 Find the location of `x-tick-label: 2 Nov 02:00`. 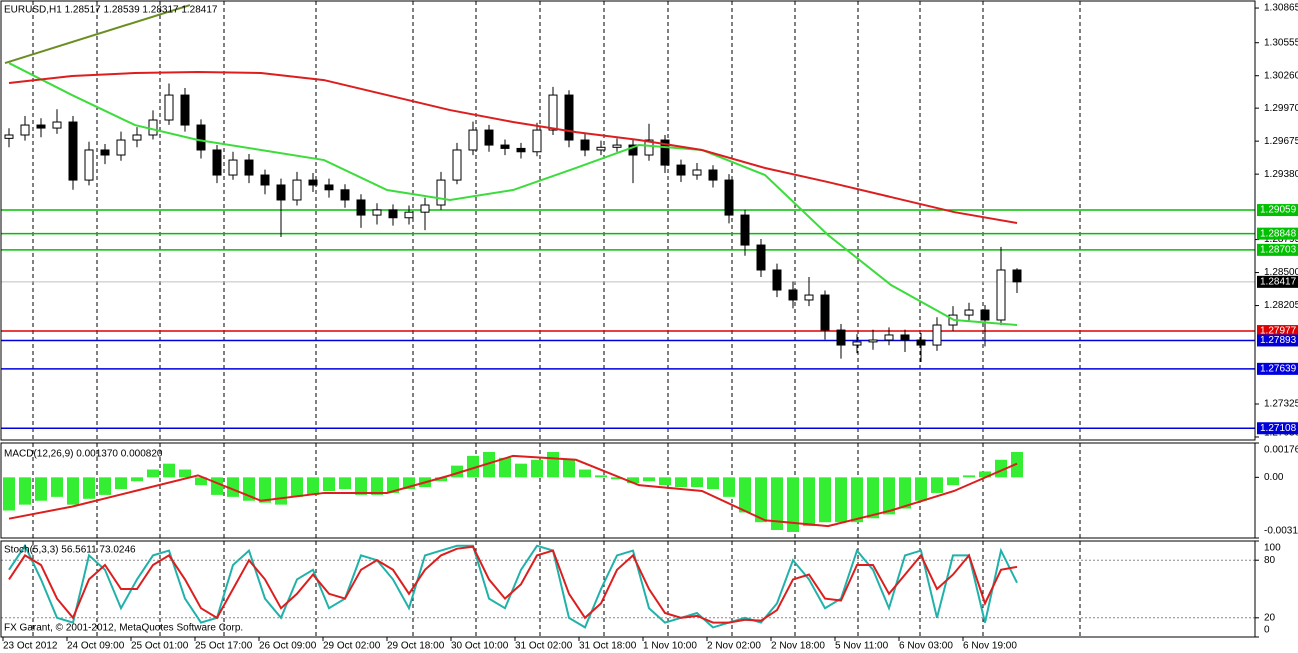

x-tick-label: 2 Nov 02:00 is located at coordinates (734, 646).